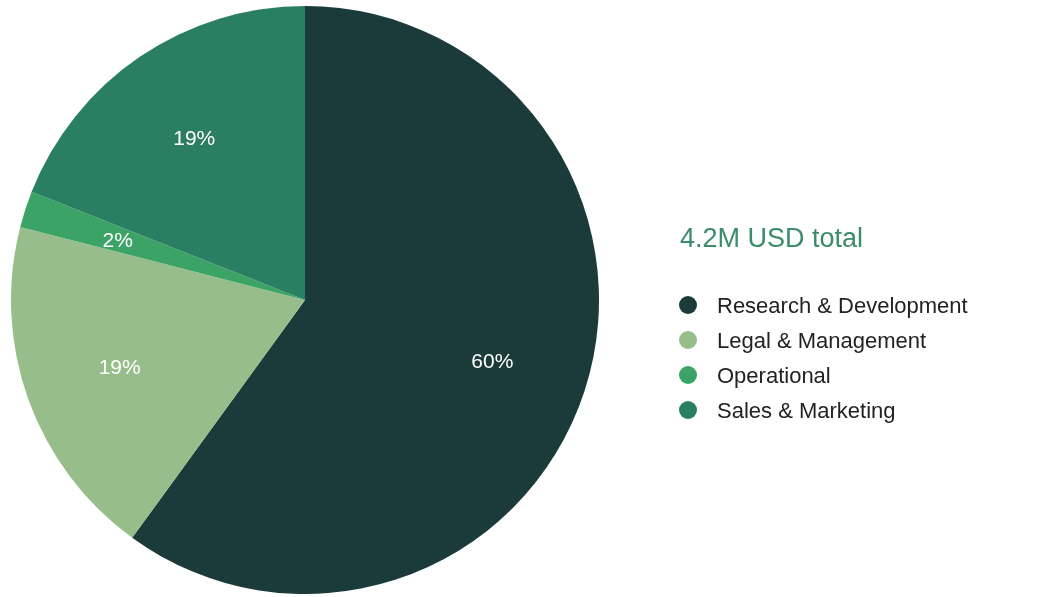 The image size is (1053, 597). I want to click on legend-label: Sales & Marketing, so click(806, 410).